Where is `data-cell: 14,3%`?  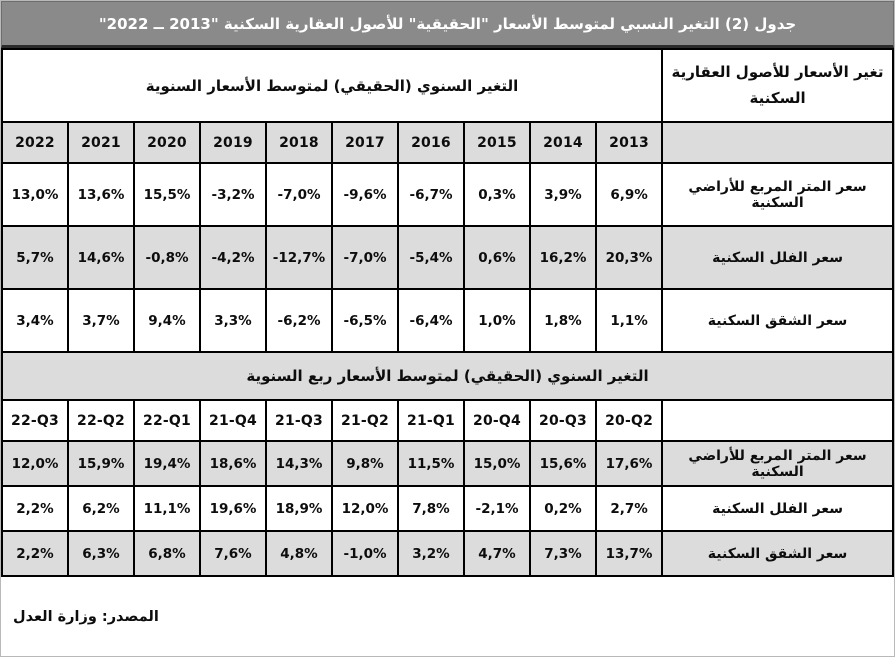 data-cell: 14,3% is located at coordinates (299, 463).